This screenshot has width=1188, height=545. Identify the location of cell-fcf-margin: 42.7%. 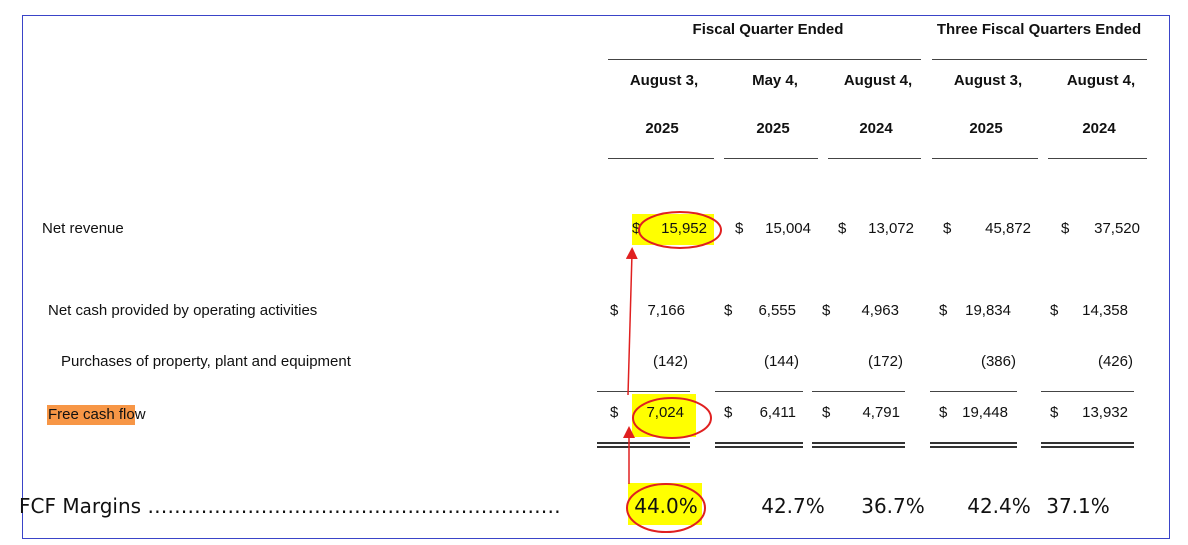
(793, 506).